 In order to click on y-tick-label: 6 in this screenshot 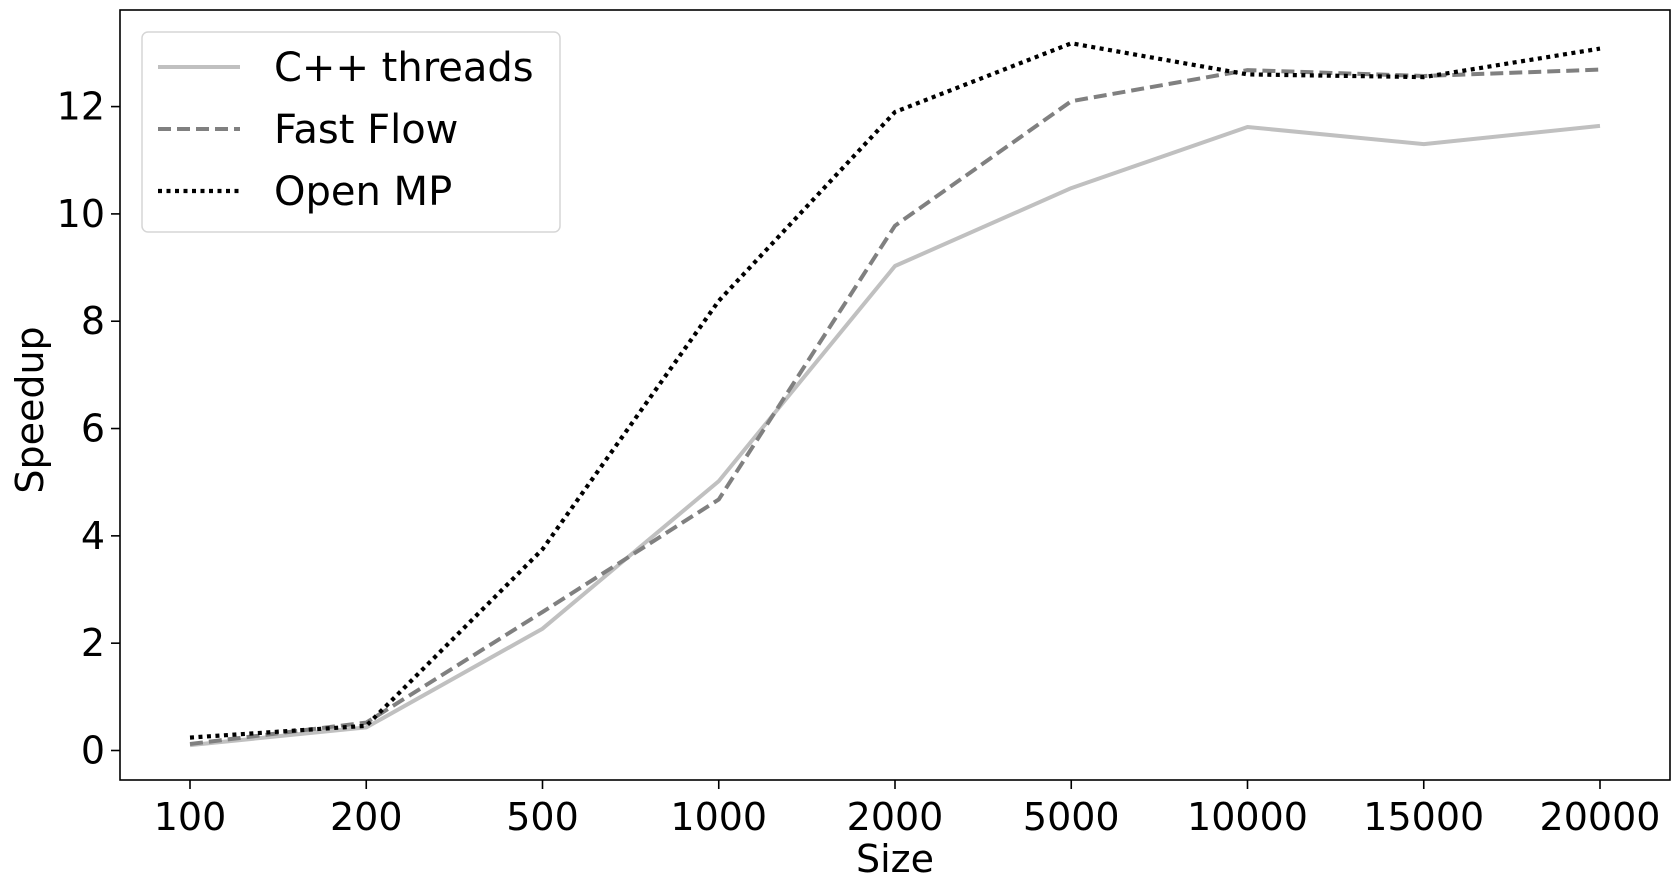, I will do `click(93, 429)`.